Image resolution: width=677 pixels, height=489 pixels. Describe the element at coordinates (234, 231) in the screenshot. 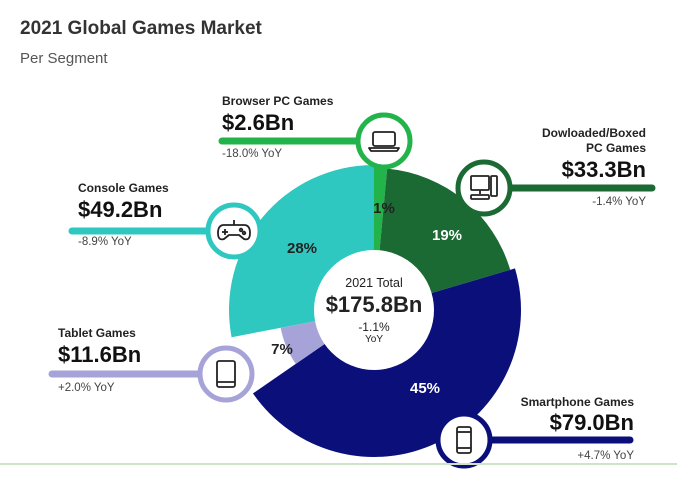

I see `gamepad-icon` at that location.